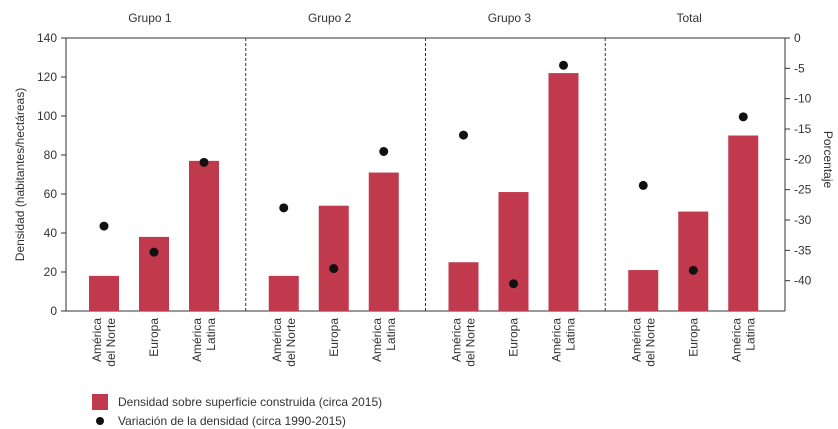 The height and width of the screenshot is (429, 838). Describe the element at coordinates (53, 311) in the screenshot. I see `left-tick-label: 0` at that location.